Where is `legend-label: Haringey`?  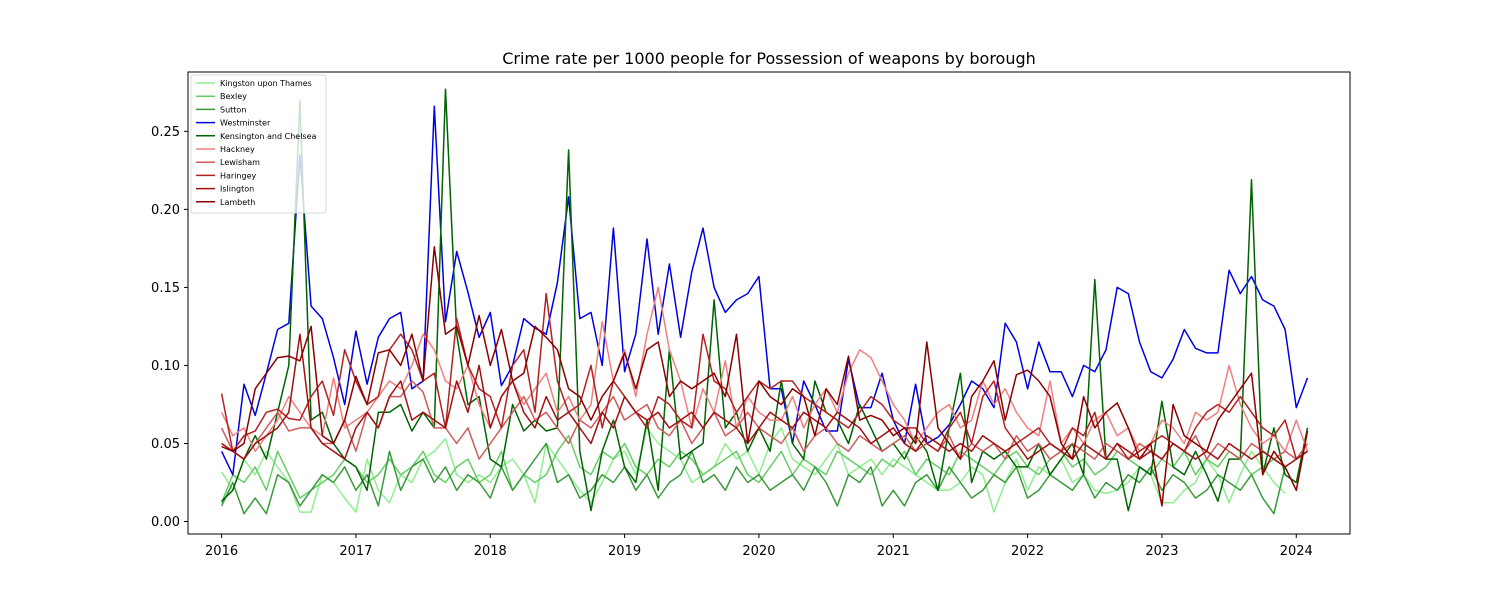
legend-label: Haringey is located at coordinates (238, 175).